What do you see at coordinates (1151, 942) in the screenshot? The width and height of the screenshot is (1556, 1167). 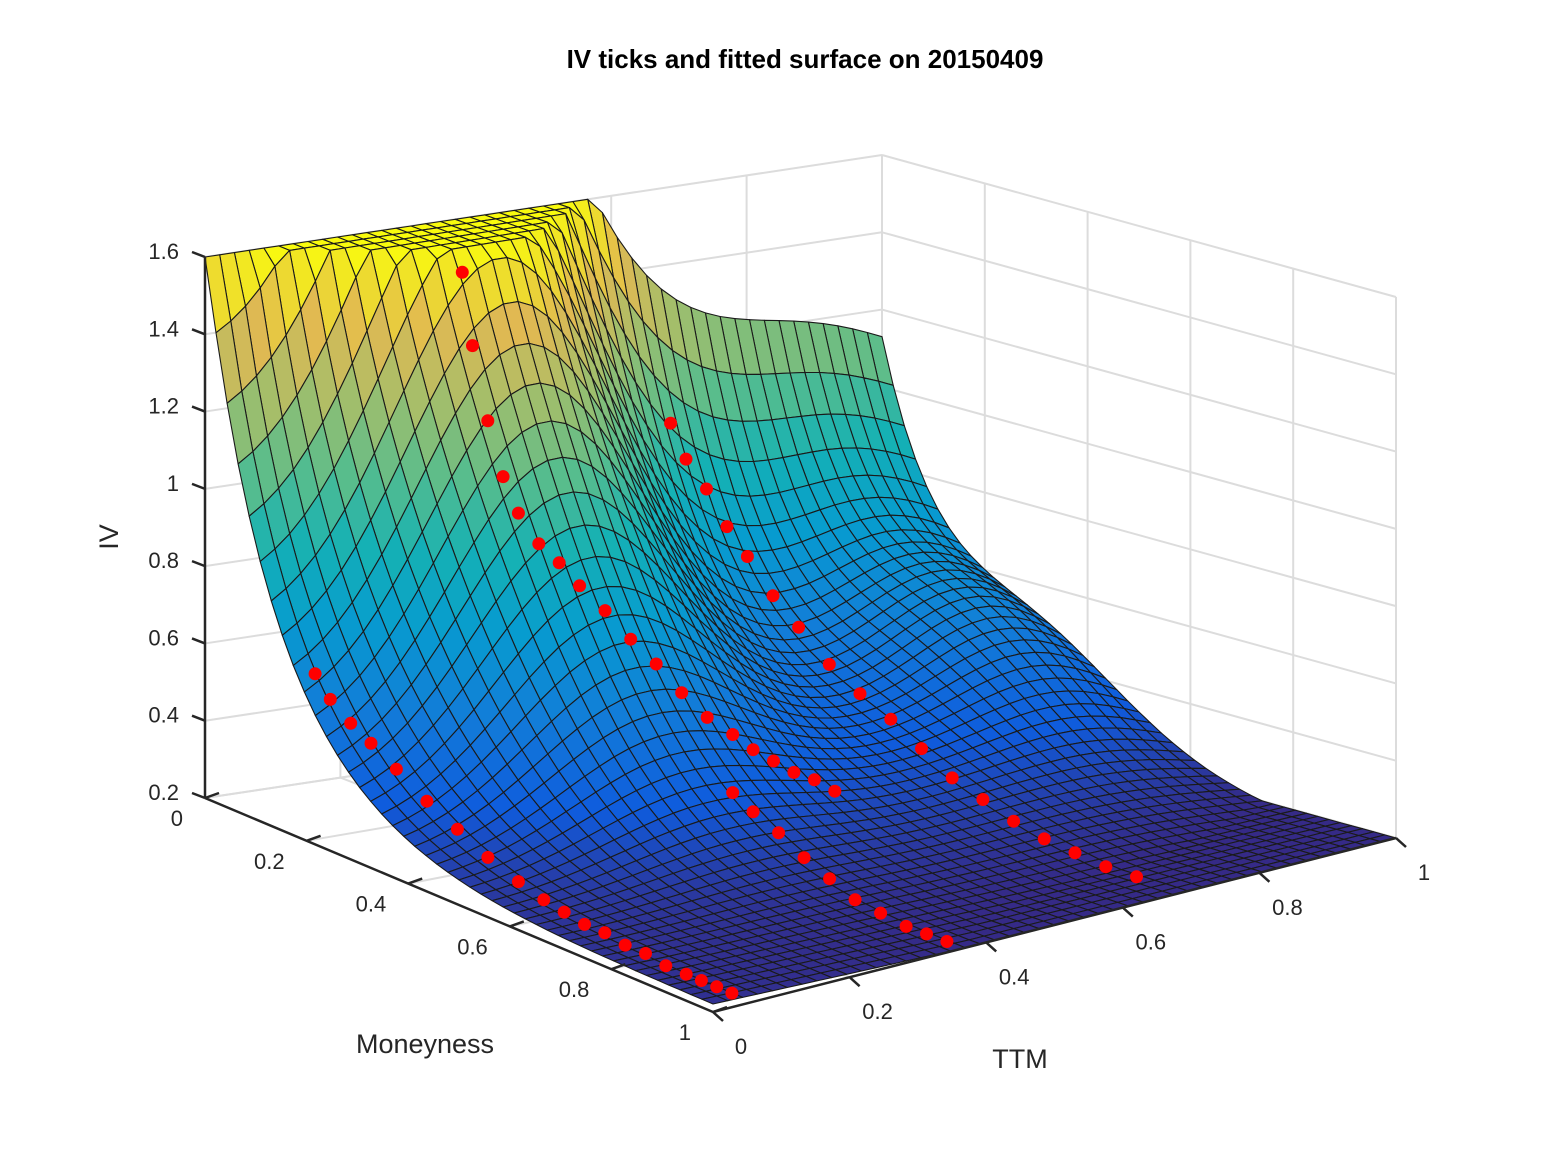 I see `y-tick-label: 0.6` at bounding box center [1151, 942].